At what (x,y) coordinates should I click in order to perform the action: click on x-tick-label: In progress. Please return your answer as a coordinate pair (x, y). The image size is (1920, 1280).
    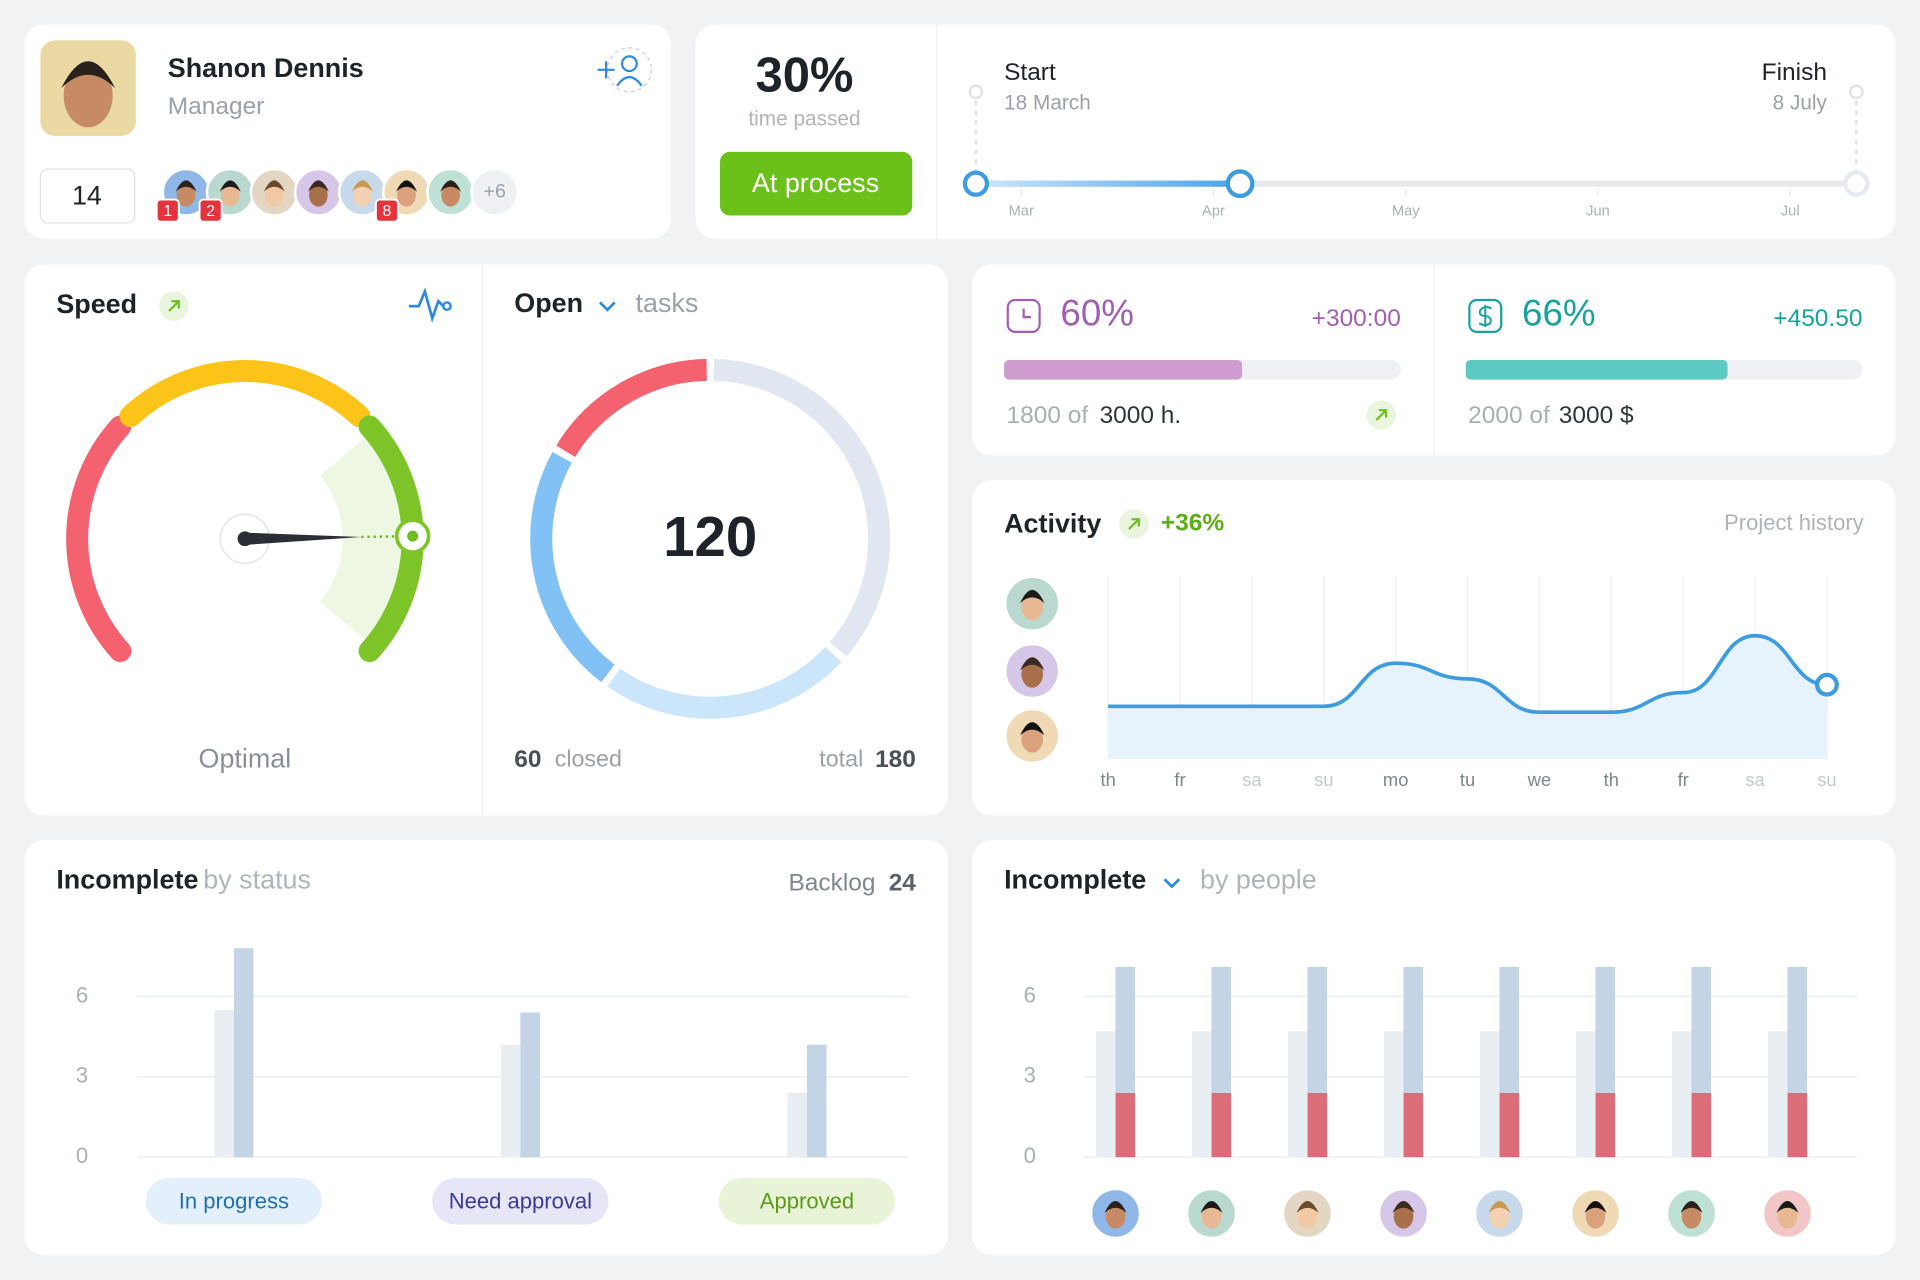
    Looking at the image, I should click on (234, 1200).